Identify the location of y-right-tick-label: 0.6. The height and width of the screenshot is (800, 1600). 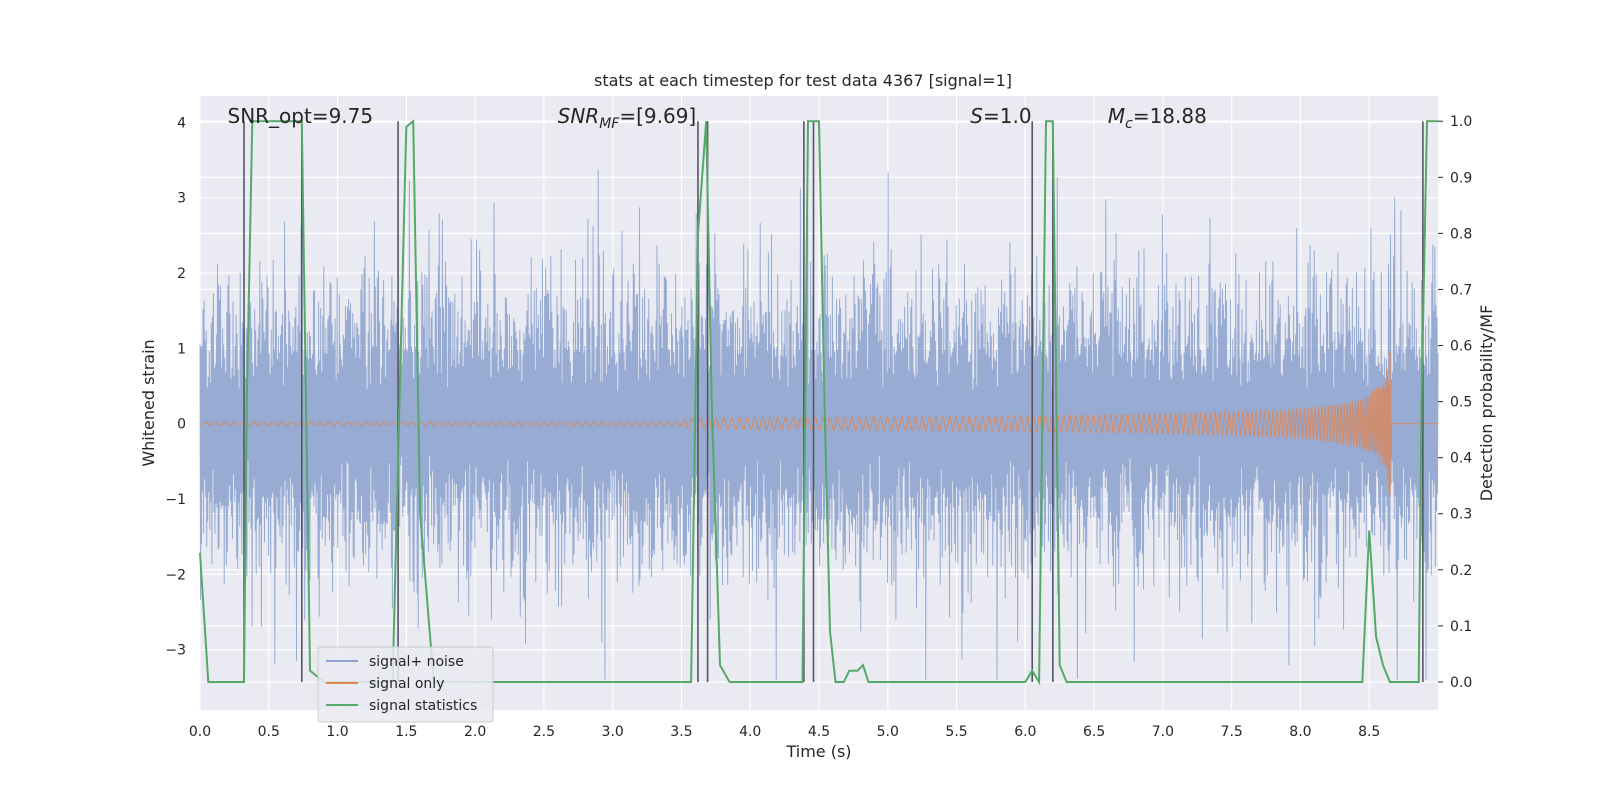
(1461, 347).